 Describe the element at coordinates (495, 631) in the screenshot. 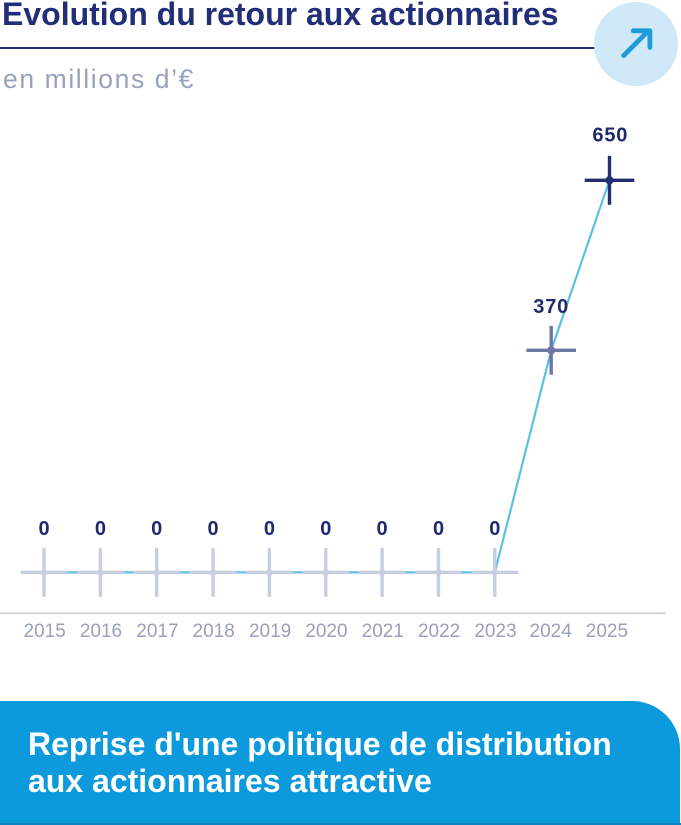

I see `svg-text: 2023` at that location.